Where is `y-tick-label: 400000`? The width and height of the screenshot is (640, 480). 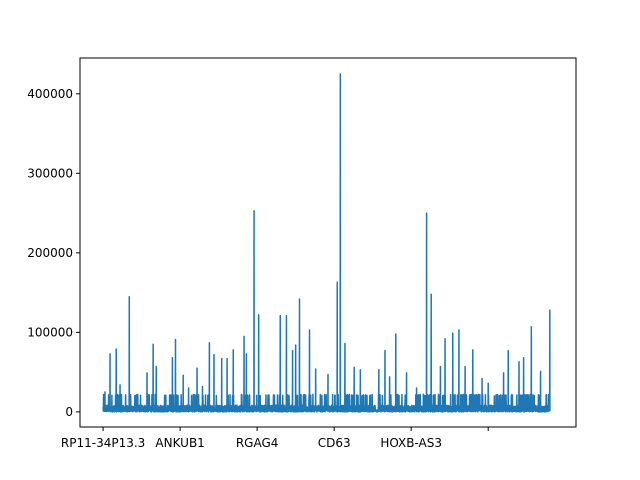
y-tick-label: 400000 is located at coordinates (50, 94).